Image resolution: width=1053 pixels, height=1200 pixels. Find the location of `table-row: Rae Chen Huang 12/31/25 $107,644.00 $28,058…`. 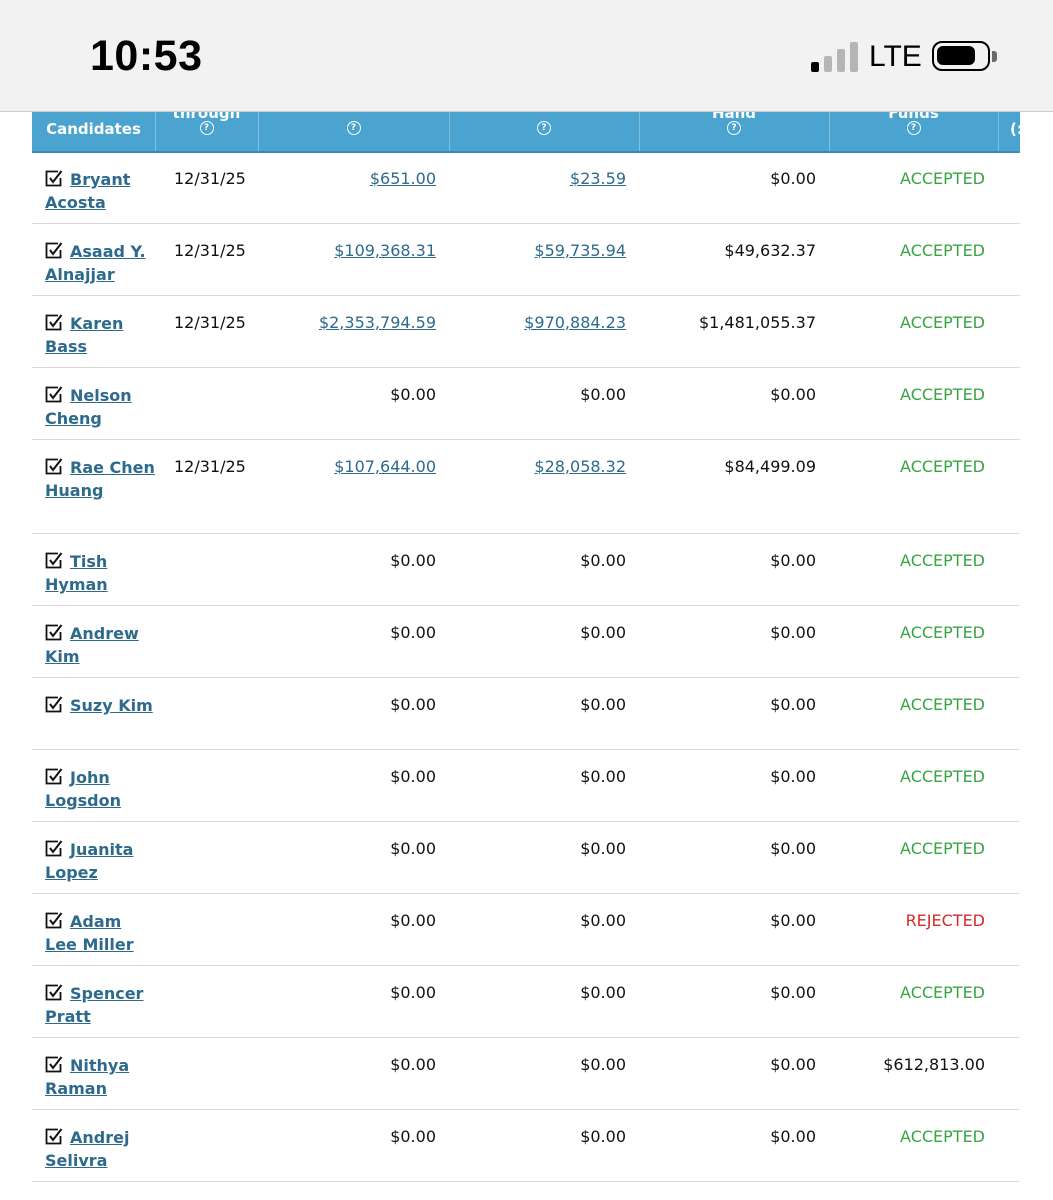

table-row: Rae Chen Huang 12/31/25 $107,644.00 $28,058… is located at coordinates (526, 487).